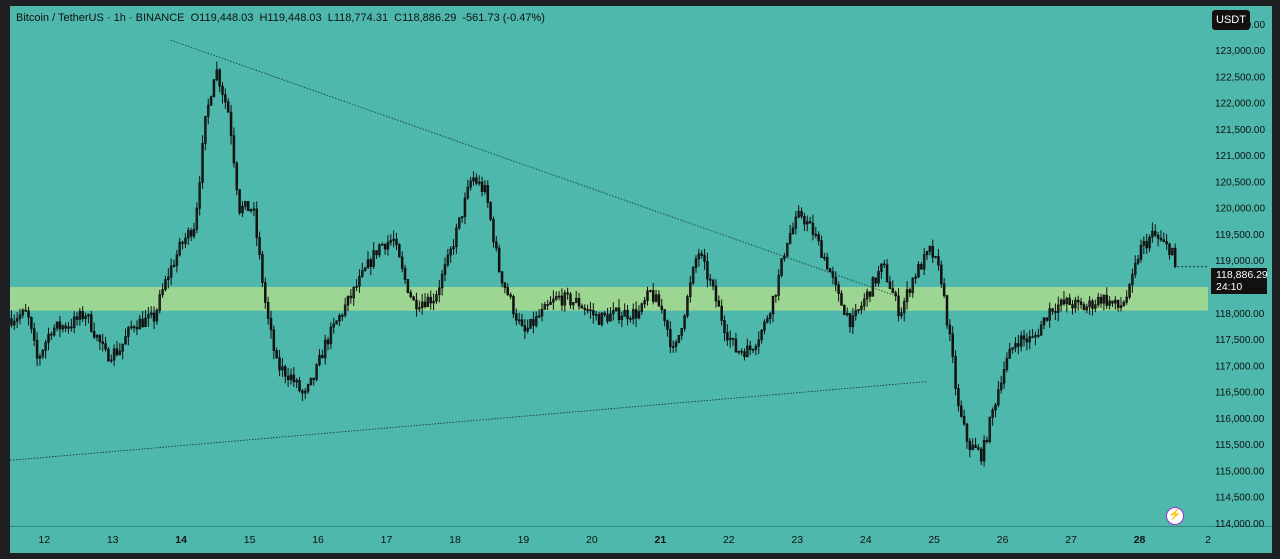  I want to click on last-price-value: 118,886.29, so click(1242, 275).